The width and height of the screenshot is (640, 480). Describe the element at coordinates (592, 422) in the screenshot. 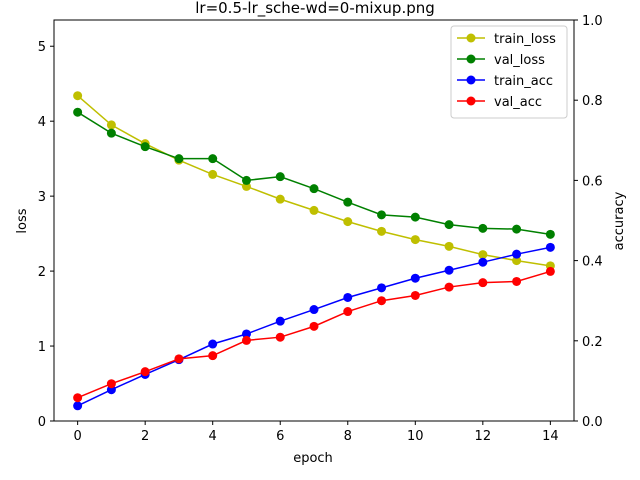

I see `y-tick-label-right: 0.0` at that location.